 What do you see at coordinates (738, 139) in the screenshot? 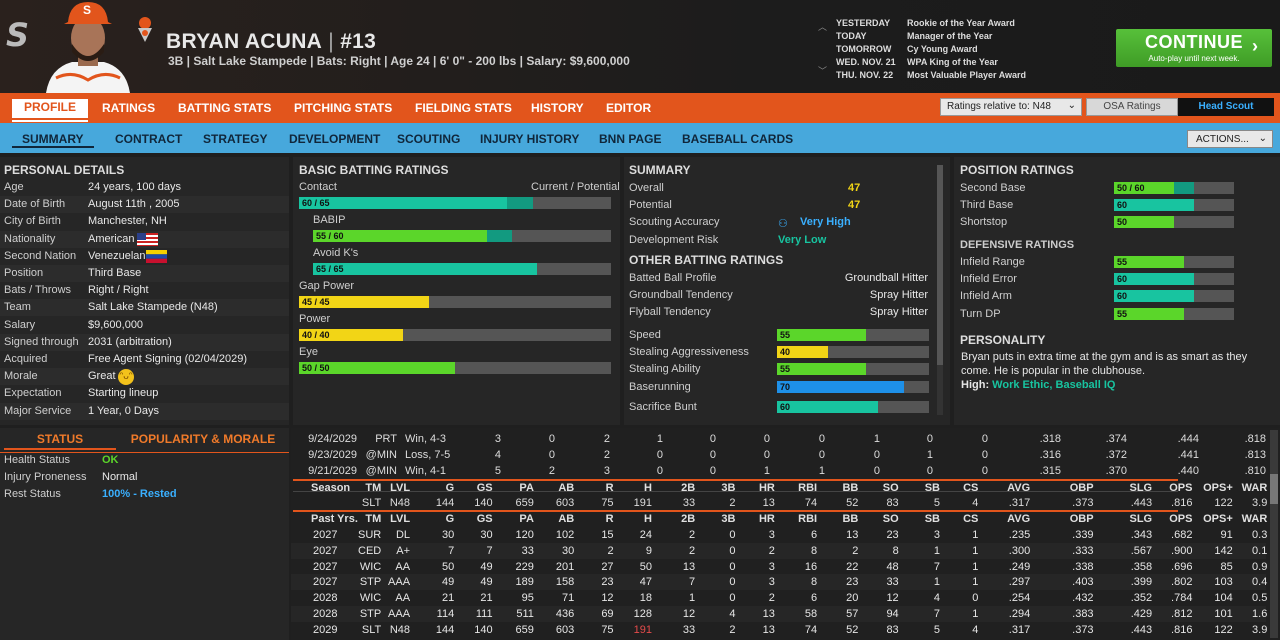
I see `tab-baseball-cards: BASEBALL CARDS` at bounding box center [738, 139].